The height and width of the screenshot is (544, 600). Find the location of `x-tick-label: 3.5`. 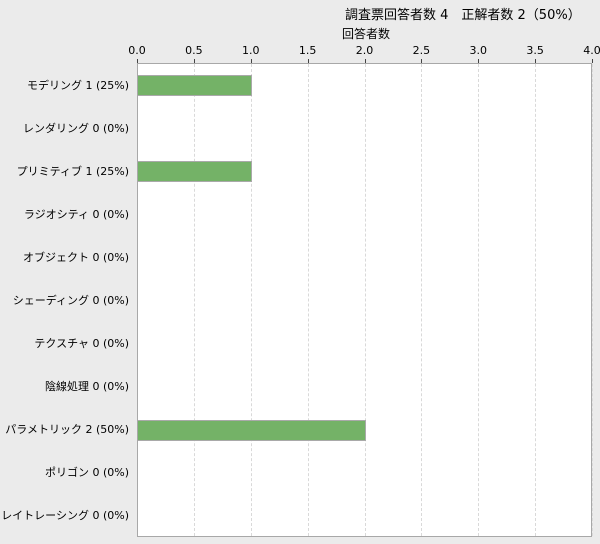

x-tick-label: 3.5 is located at coordinates (535, 50).